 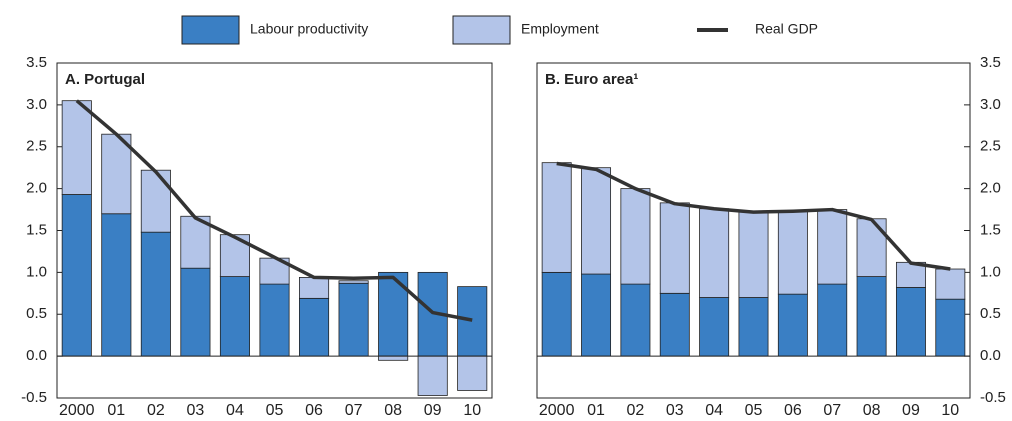 I want to click on panel-title: B. Euro area¹, so click(x=591, y=79).